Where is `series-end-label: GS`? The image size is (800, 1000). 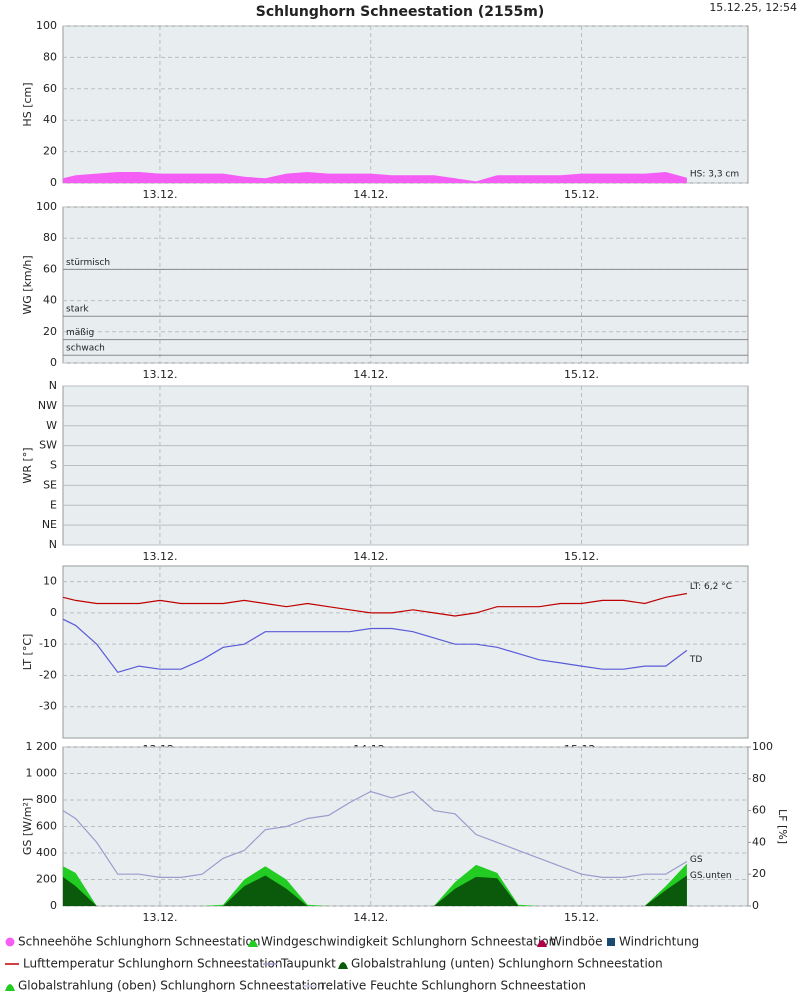 series-end-label: GS is located at coordinates (696, 860).